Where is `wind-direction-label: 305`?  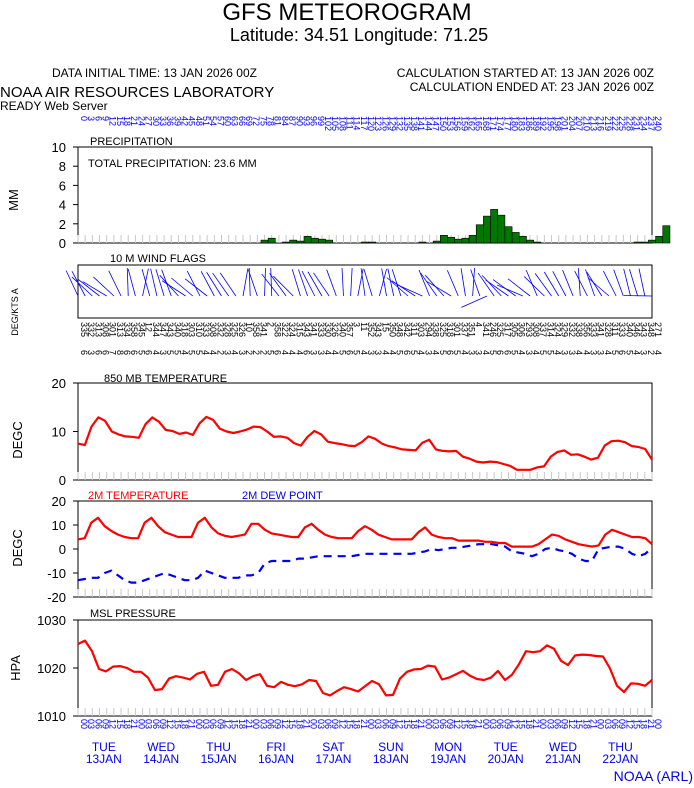
wind-direction-label: 305 is located at coordinates (515, 329).